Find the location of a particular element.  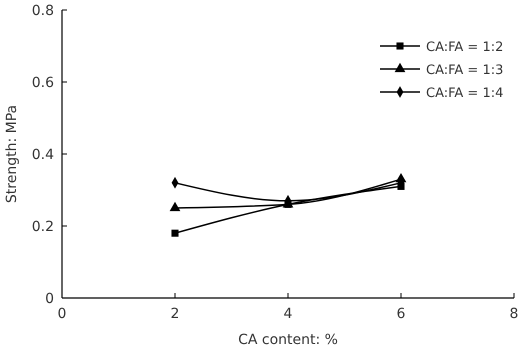

x-tick-label: 0 is located at coordinates (62, 314).